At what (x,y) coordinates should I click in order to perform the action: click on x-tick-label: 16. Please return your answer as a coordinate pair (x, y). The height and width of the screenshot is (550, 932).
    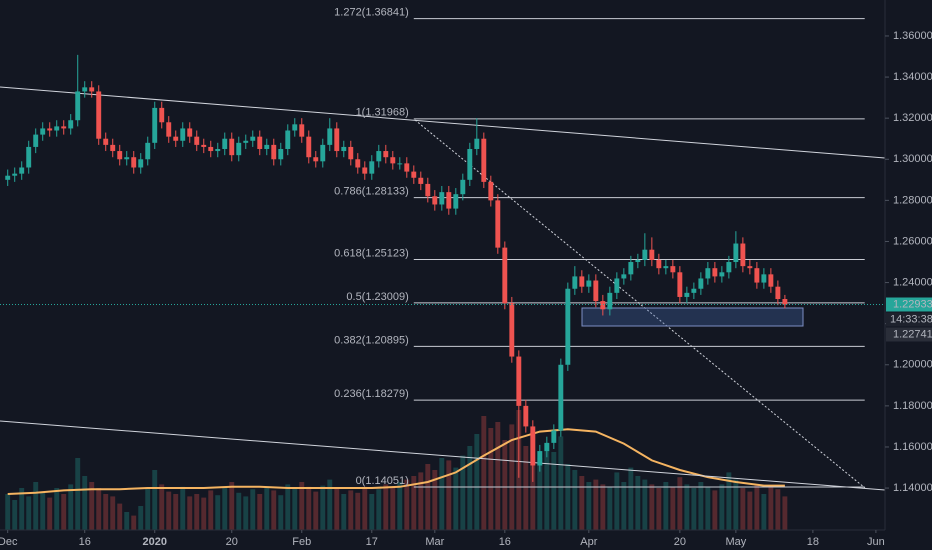
    Looking at the image, I should click on (505, 542).